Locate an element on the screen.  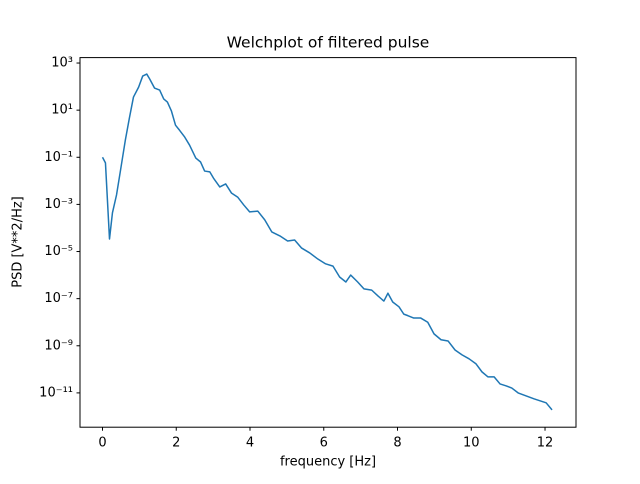
x-tick-label: 4 is located at coordinates (250, 443).